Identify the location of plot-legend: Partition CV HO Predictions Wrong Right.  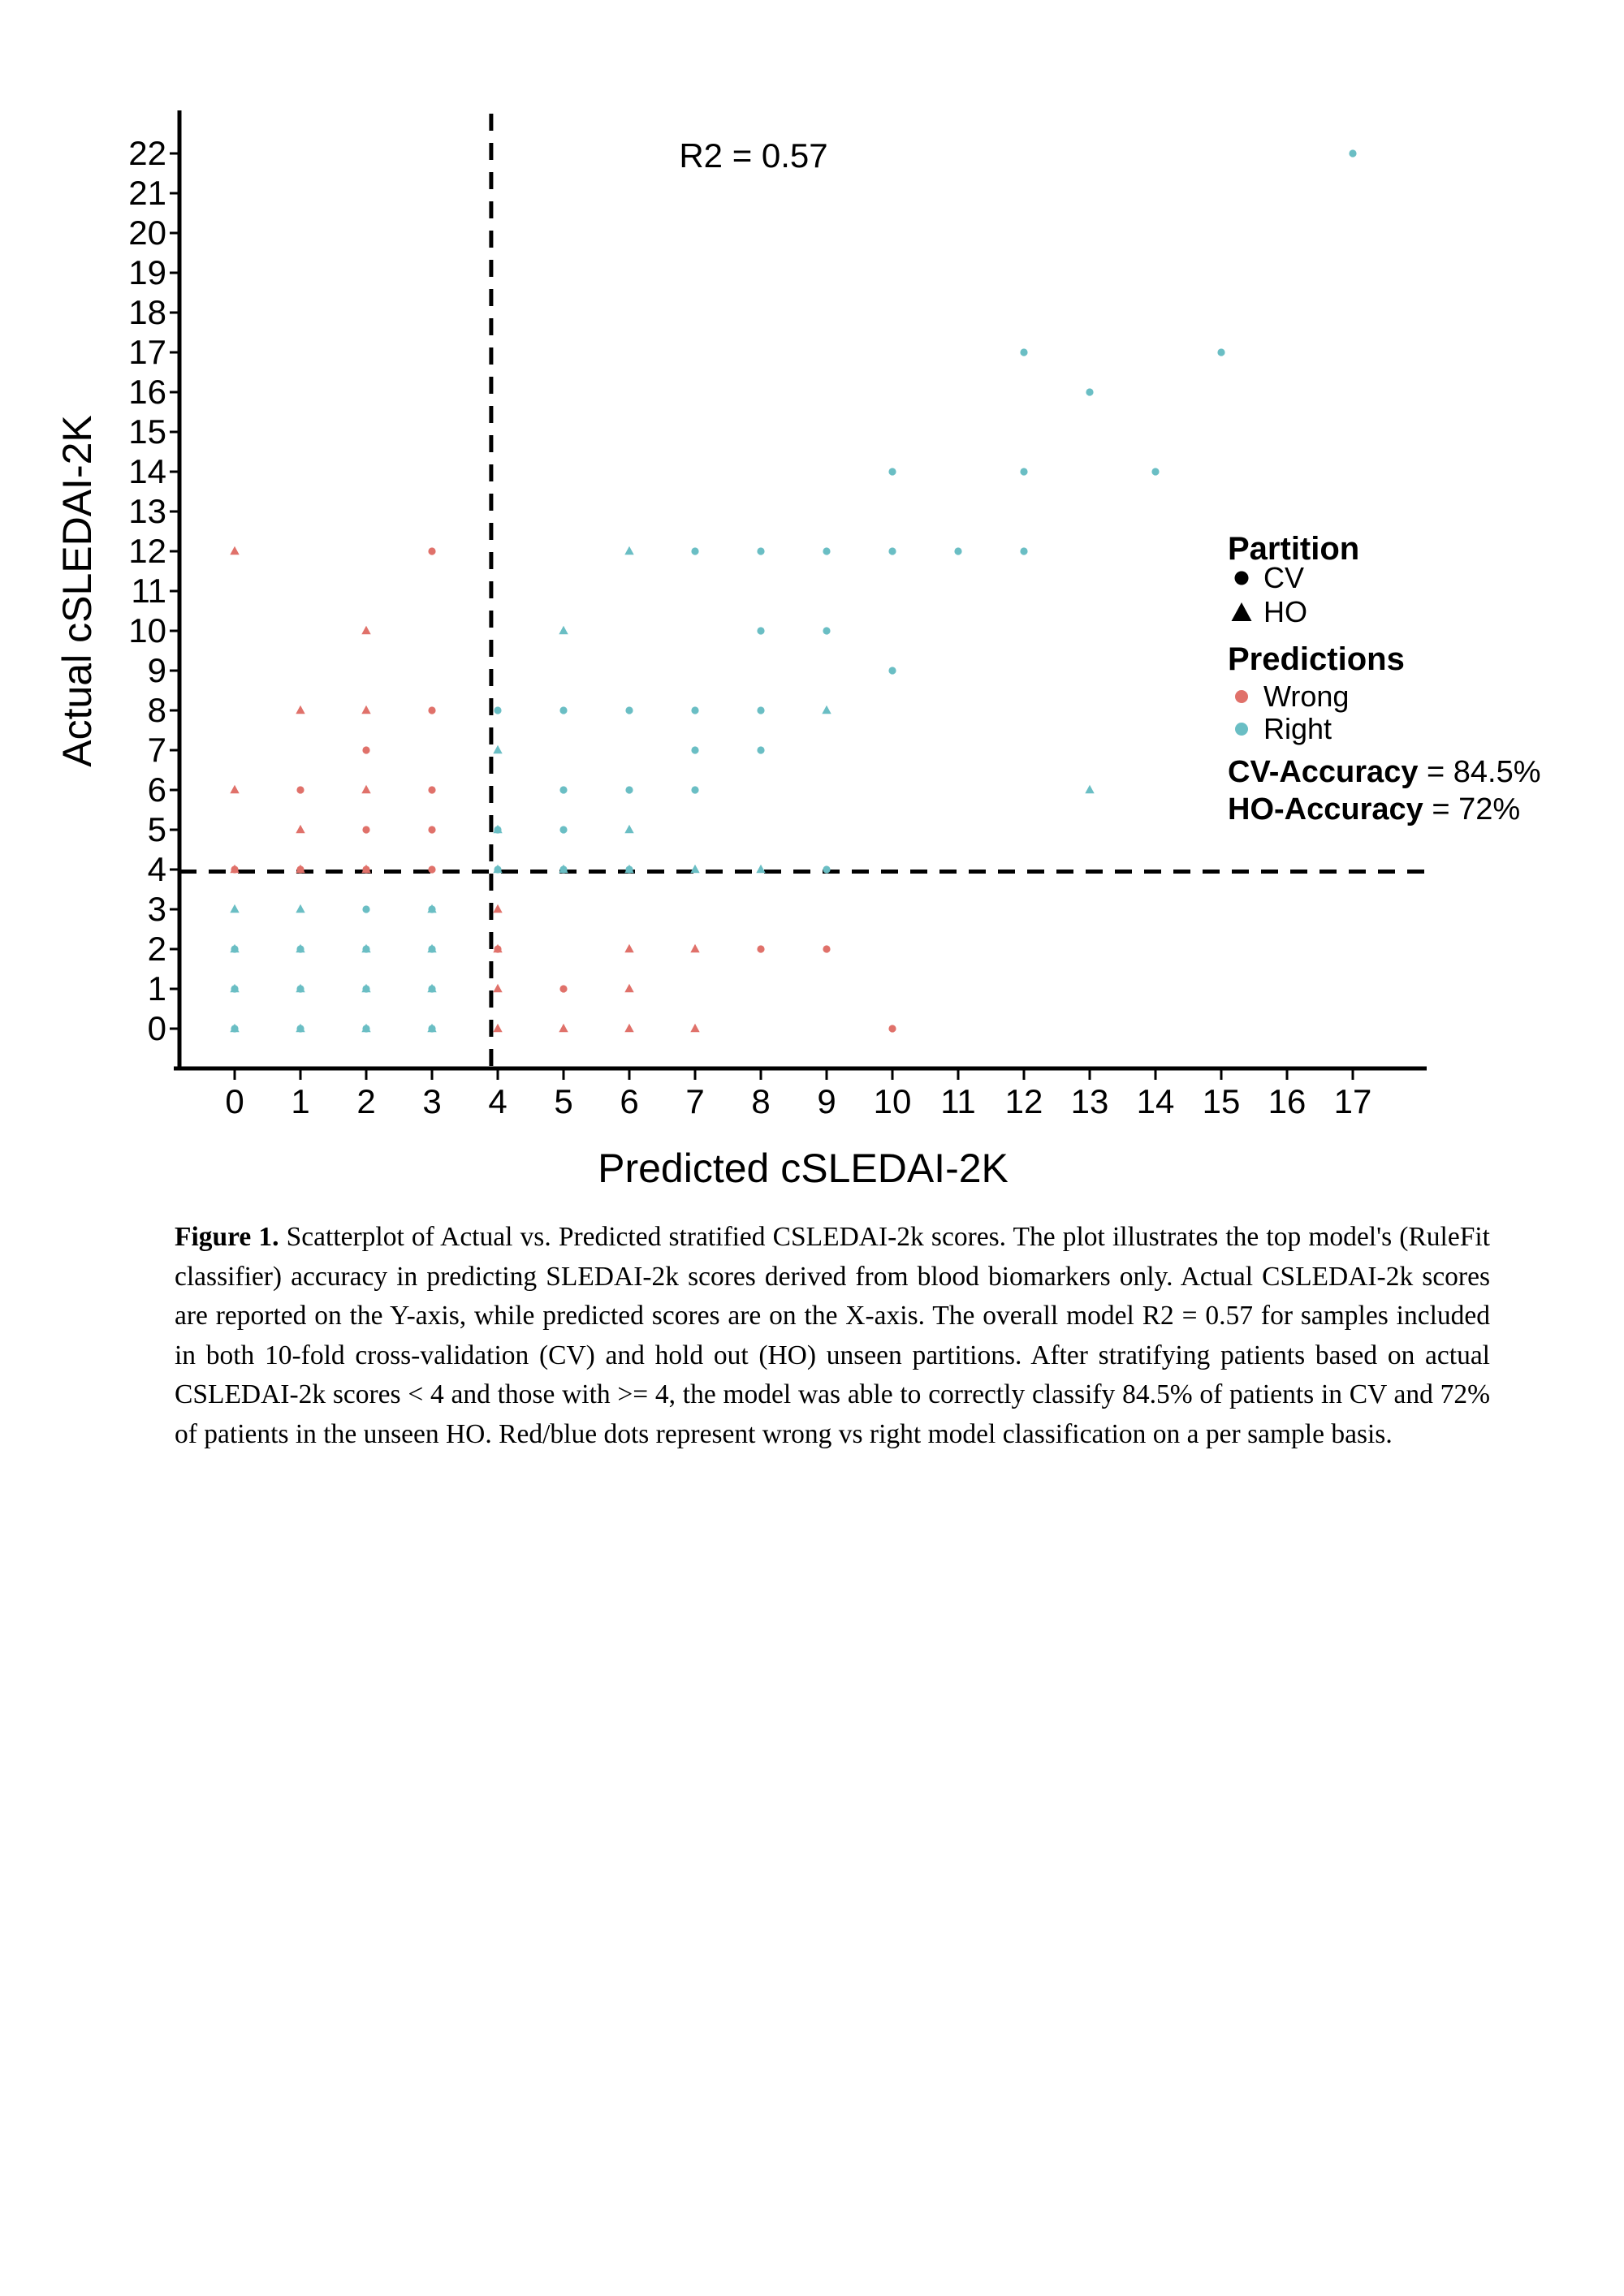
(1419, 693).